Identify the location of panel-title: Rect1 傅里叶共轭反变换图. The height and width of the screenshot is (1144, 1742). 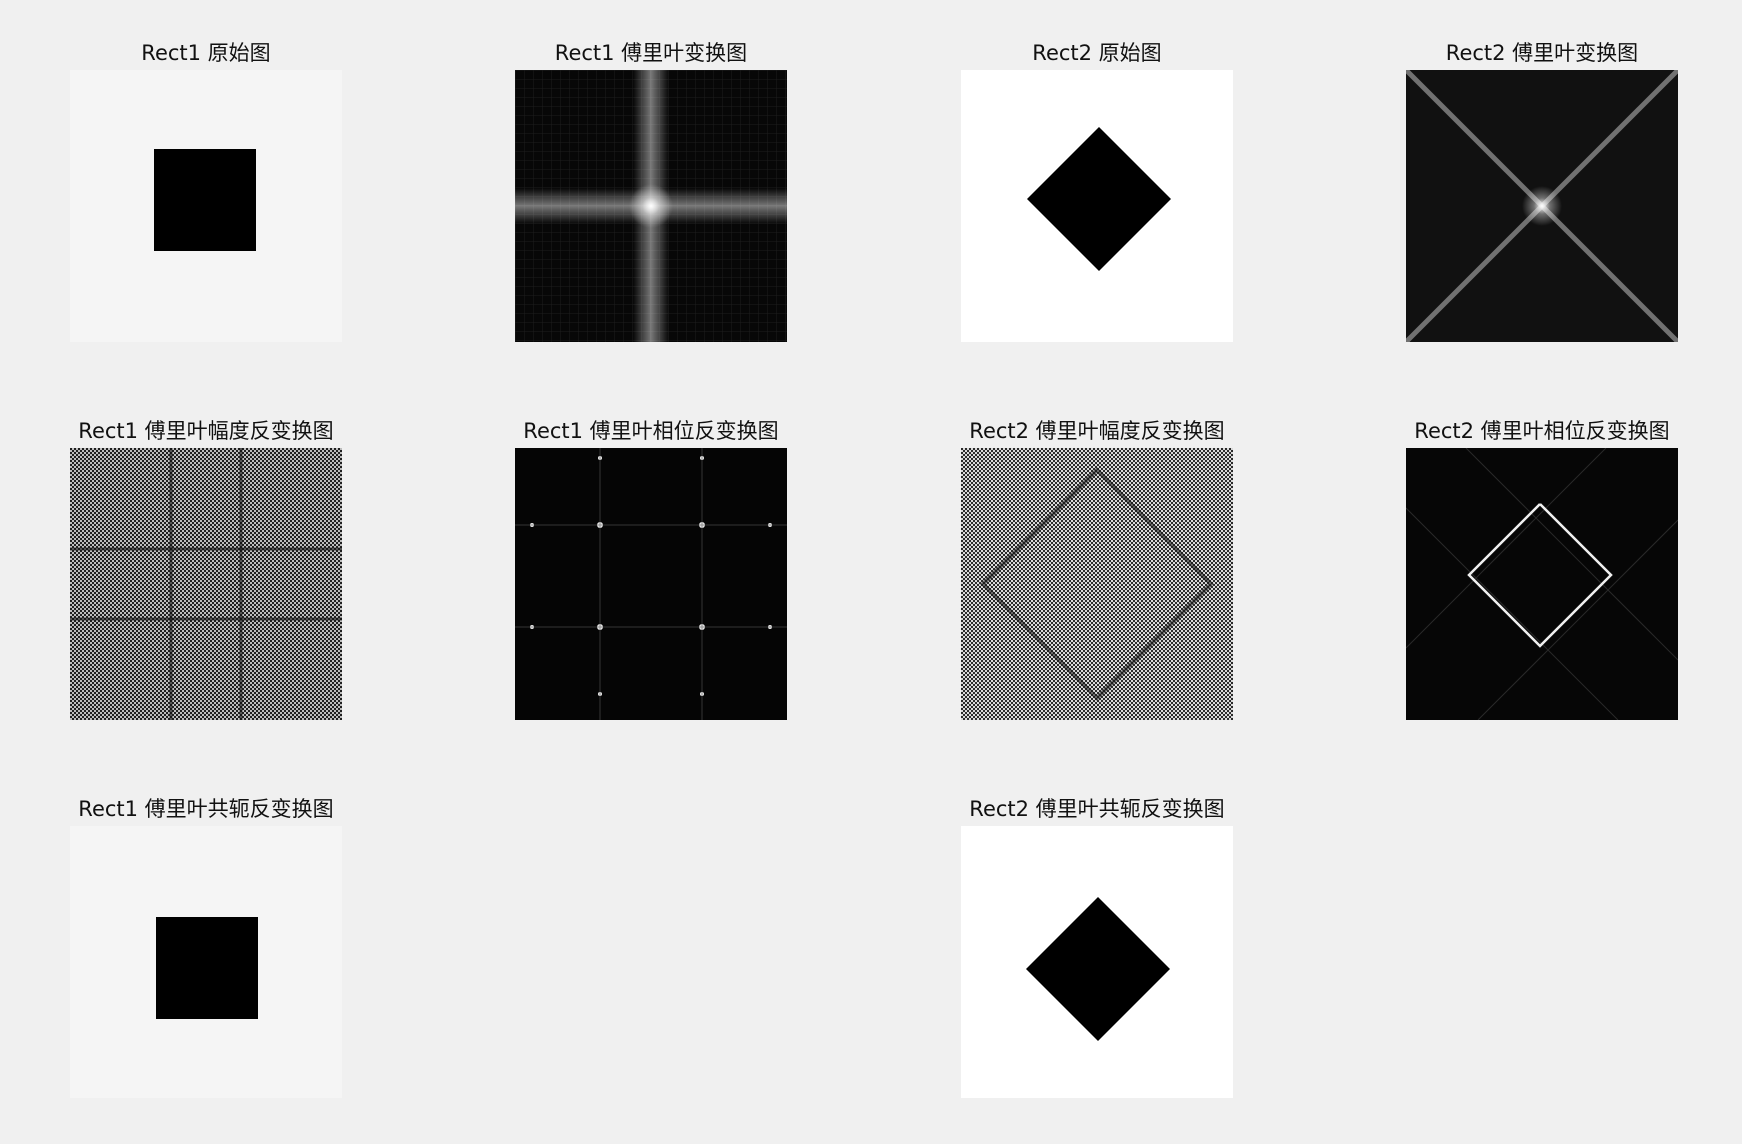
(206, 809).